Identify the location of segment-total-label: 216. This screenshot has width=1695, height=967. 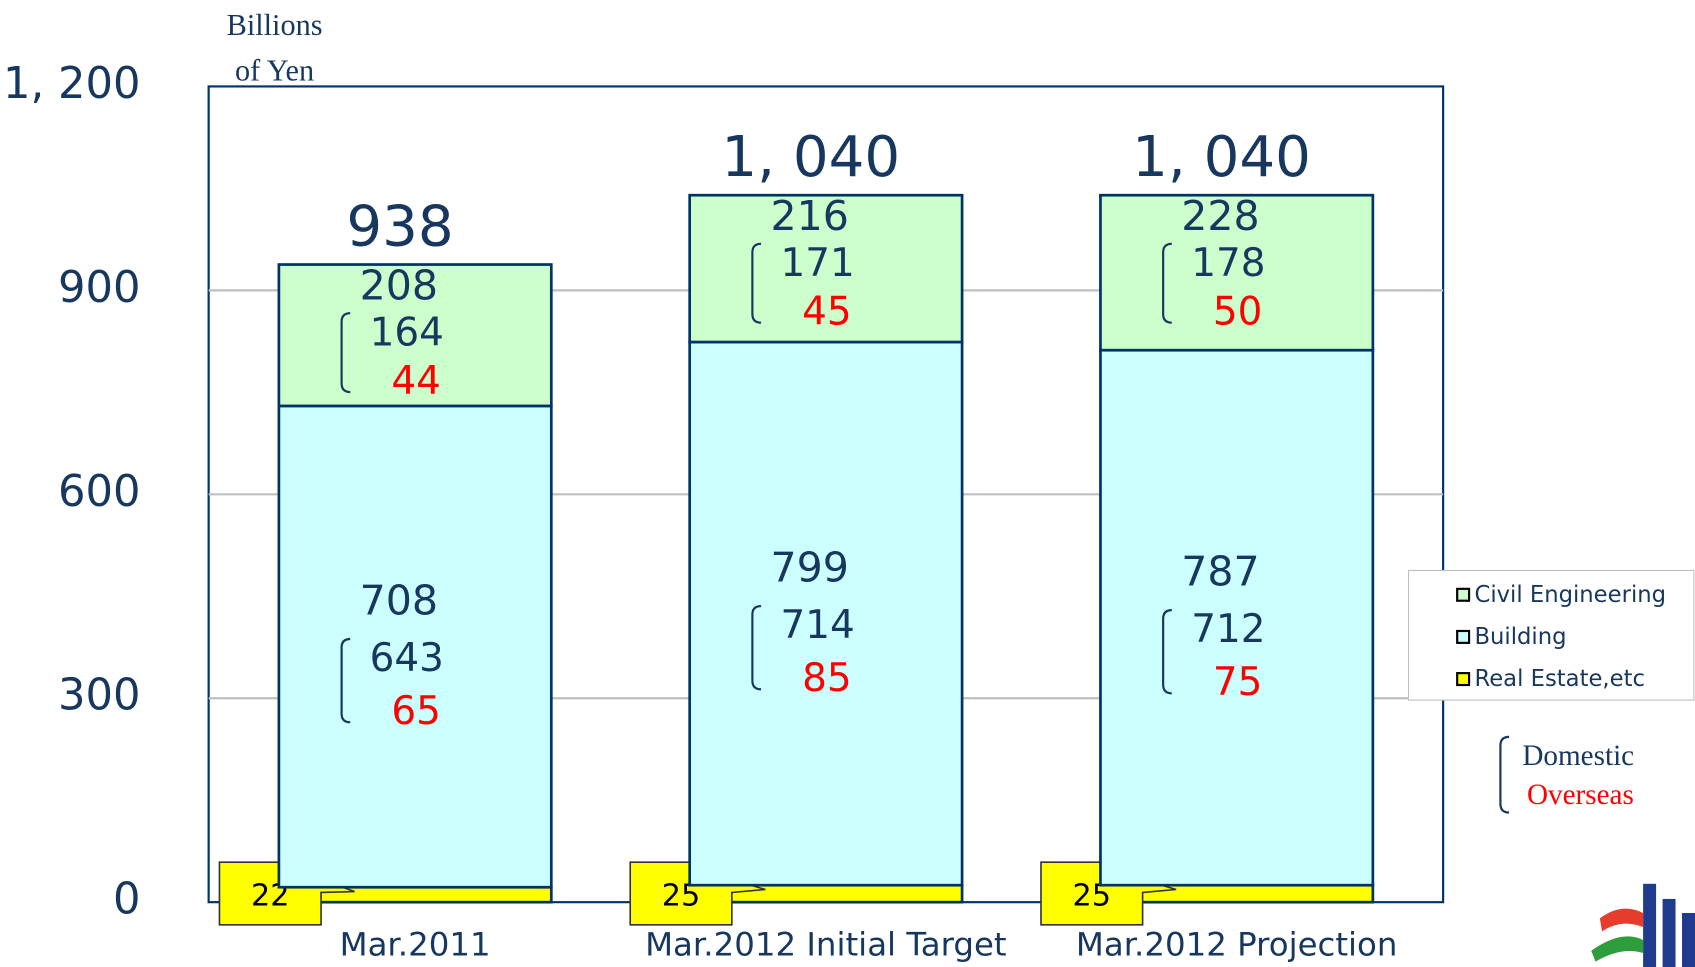
(809, 216).